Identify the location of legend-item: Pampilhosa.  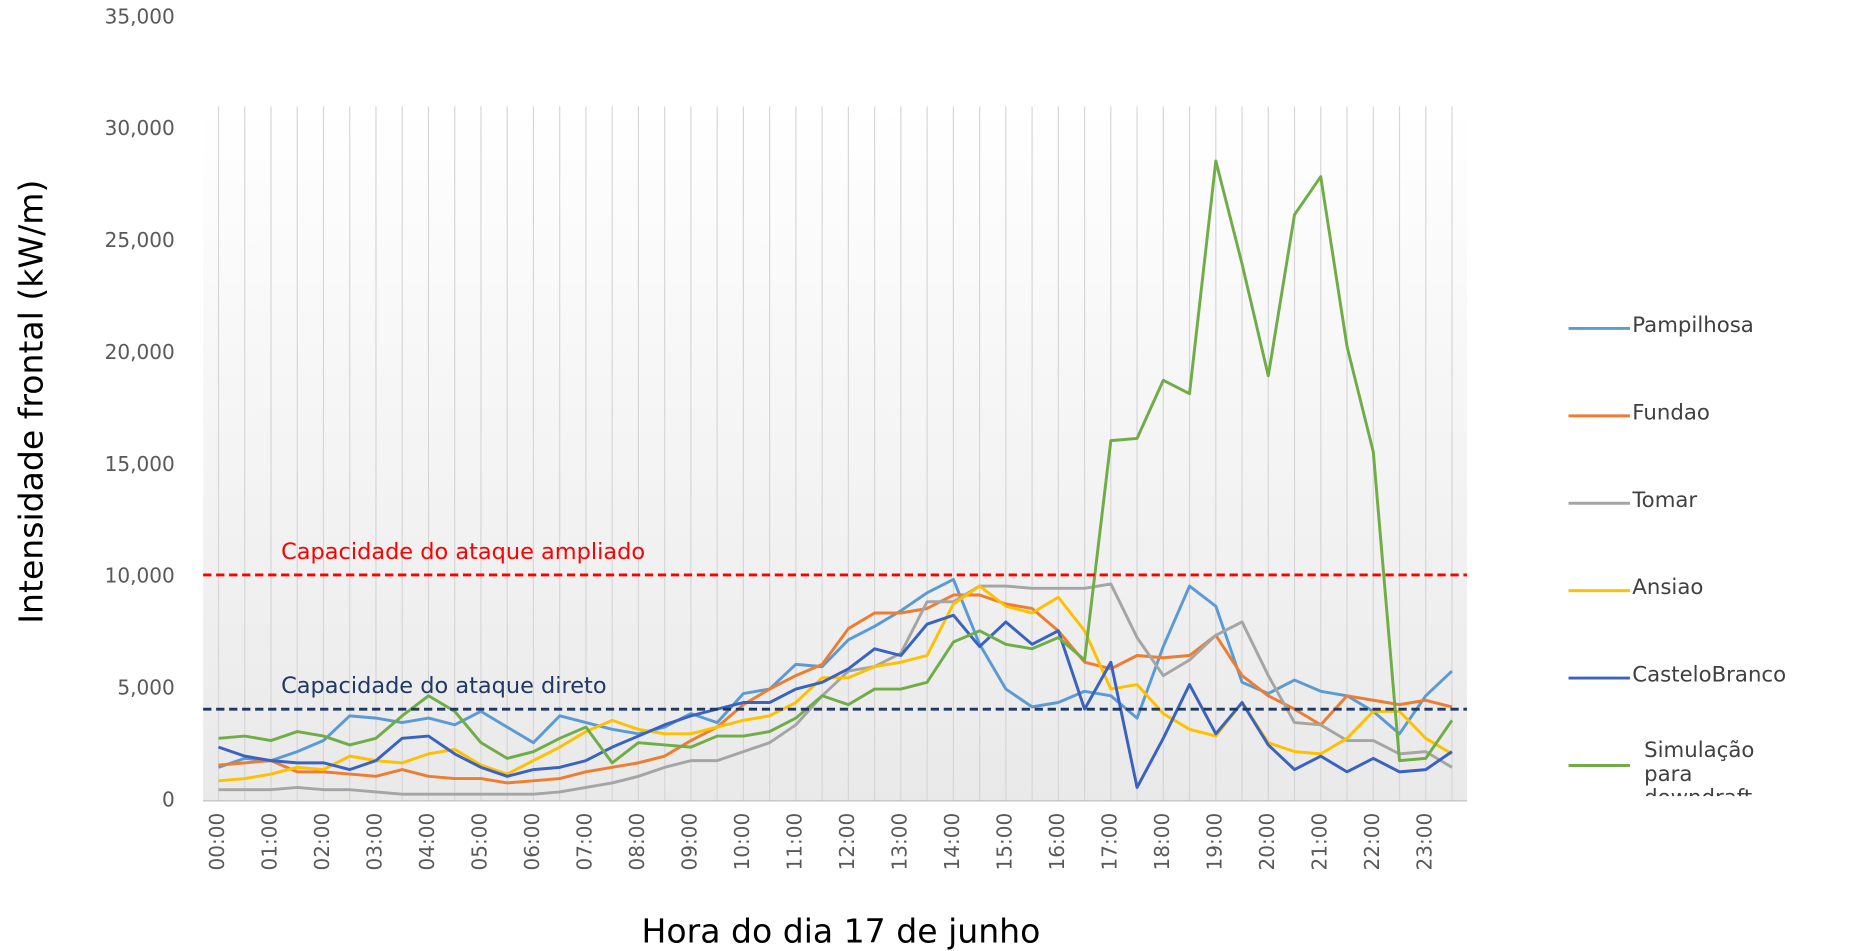
(1693, 326).